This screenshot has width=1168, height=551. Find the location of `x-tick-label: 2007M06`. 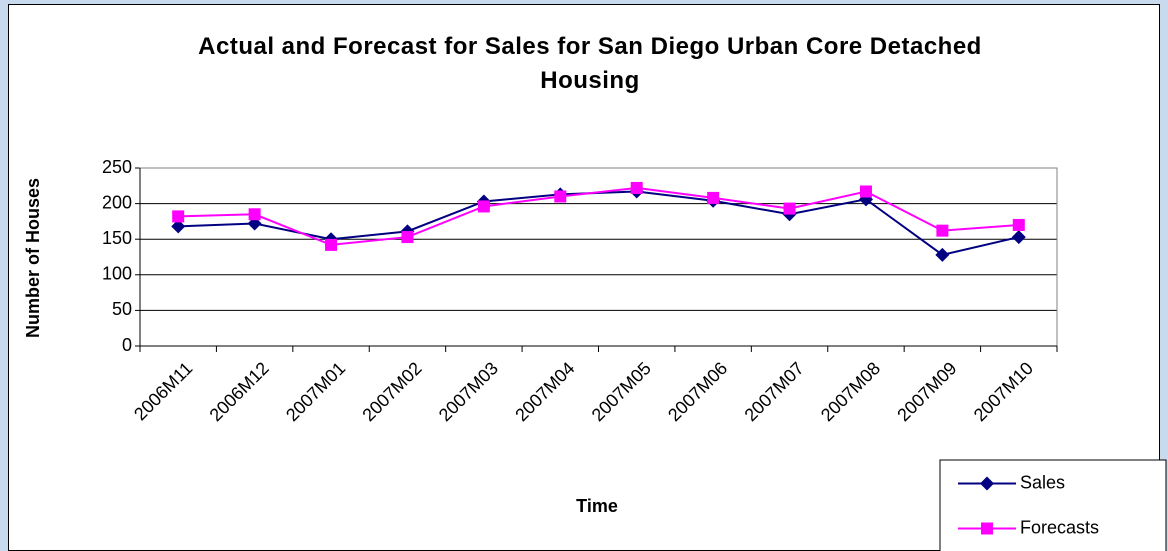

x-tick-label: 2007M06 is located at coordinates (697, 391).